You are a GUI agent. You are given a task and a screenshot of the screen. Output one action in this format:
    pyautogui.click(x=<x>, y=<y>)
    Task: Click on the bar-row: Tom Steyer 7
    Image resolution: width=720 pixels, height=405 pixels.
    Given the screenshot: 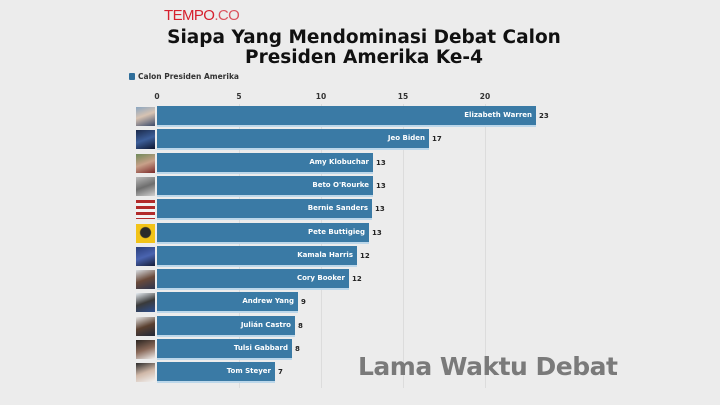 What is the action you would take?
    pyautogui.click(x=360, y=373)
    